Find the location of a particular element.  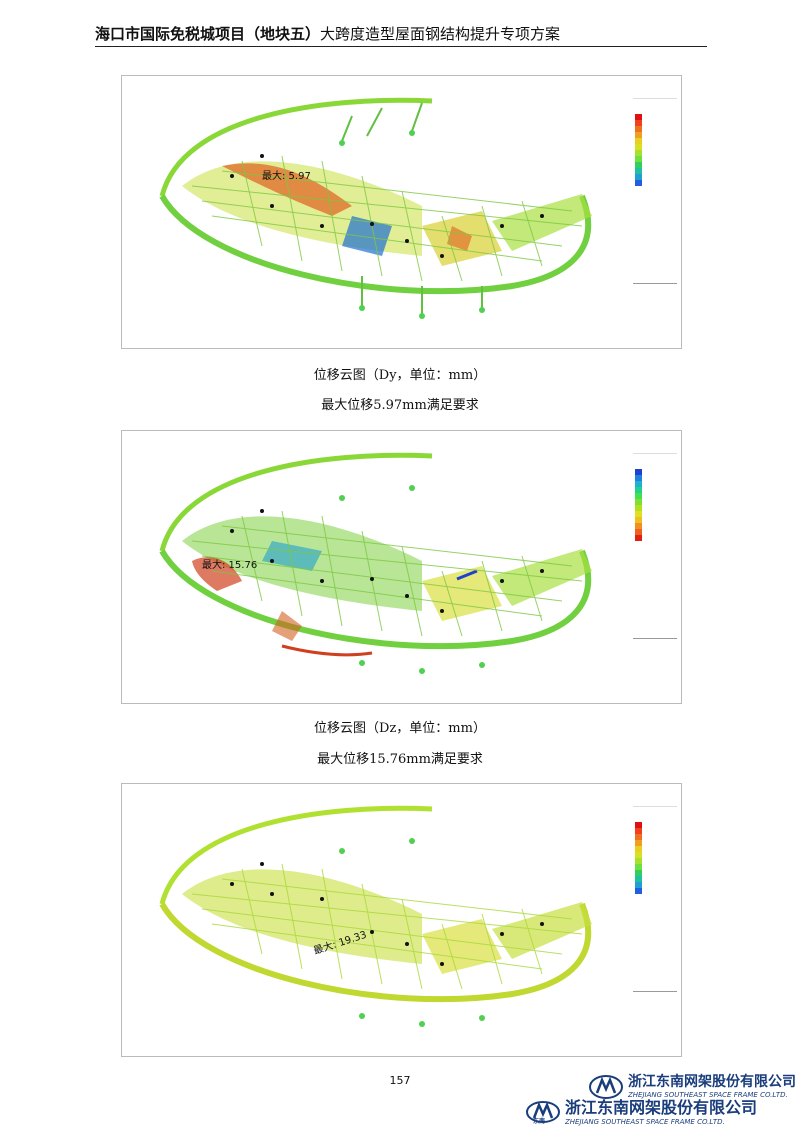

figure-2-caption: 位移云图（Dz，单位：mm） is located at coordinates (400, 728).